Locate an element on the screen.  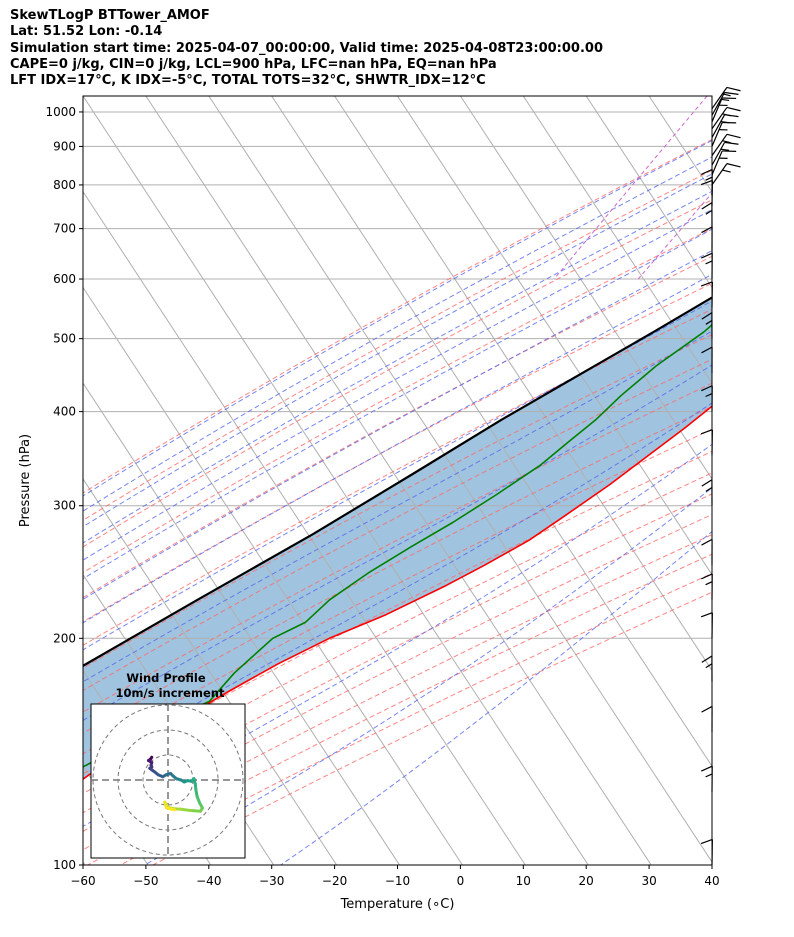
x-tick-label: 40 is located at coordinates (711, 881).